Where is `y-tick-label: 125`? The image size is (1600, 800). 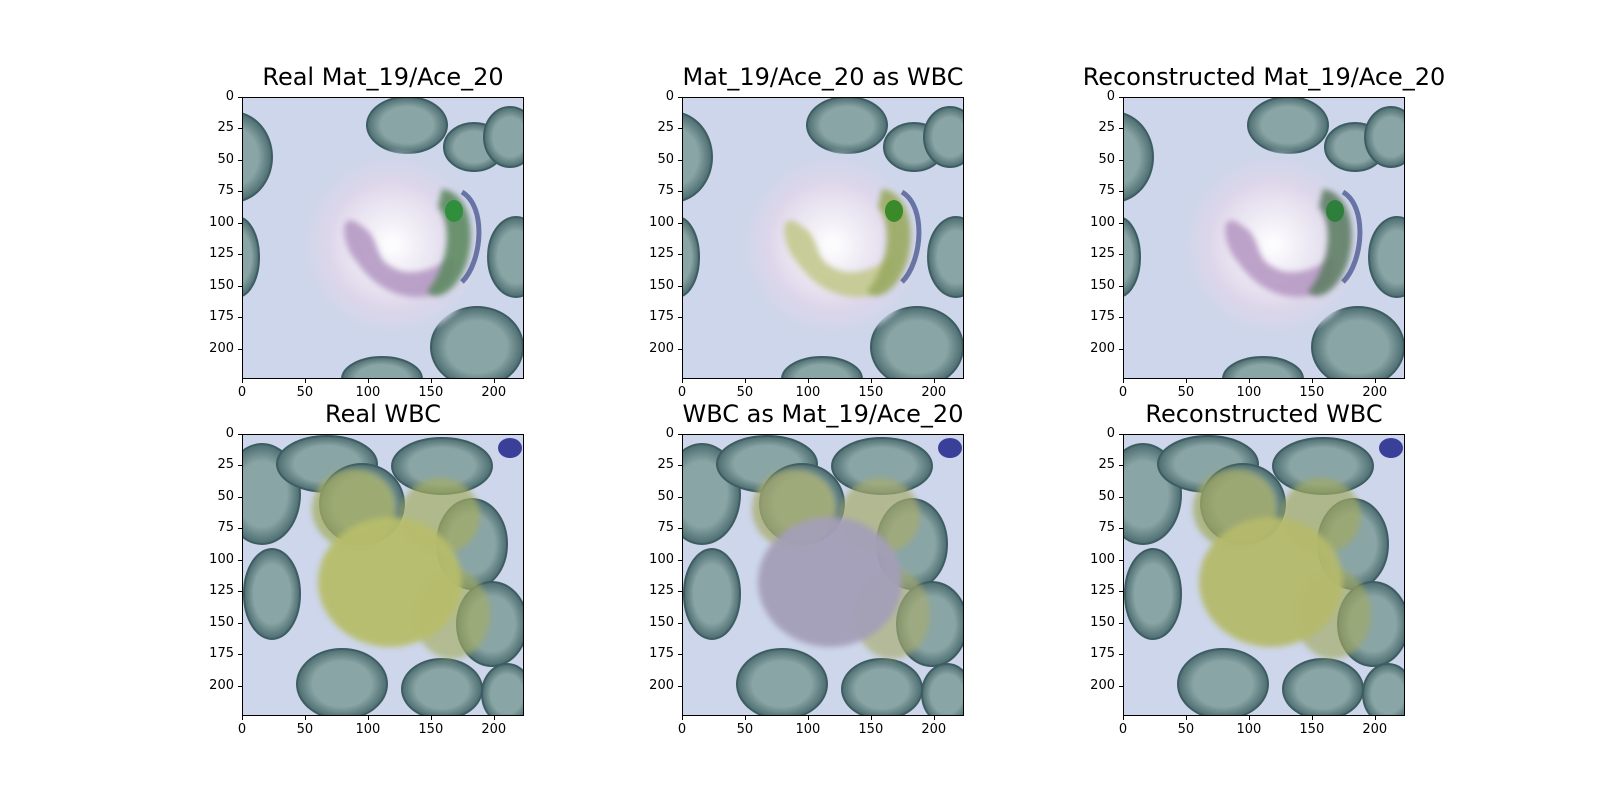
y-tick-label: 125 is located at coordinates (1102, 591).